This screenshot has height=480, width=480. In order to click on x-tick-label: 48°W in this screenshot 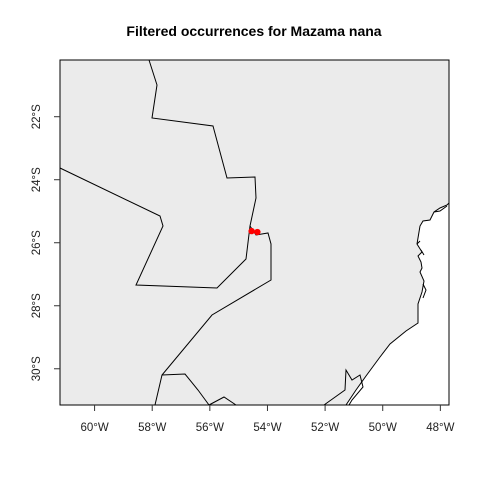, I will do `click(440, 428)`.